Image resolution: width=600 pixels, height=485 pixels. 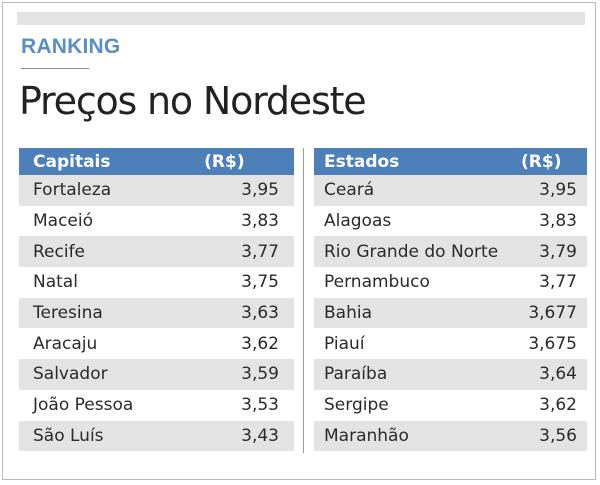 What do you see at coordinates (112, 436) in the screenshot?
I see `row-name: São Luís` at bounding box center [112, 436].